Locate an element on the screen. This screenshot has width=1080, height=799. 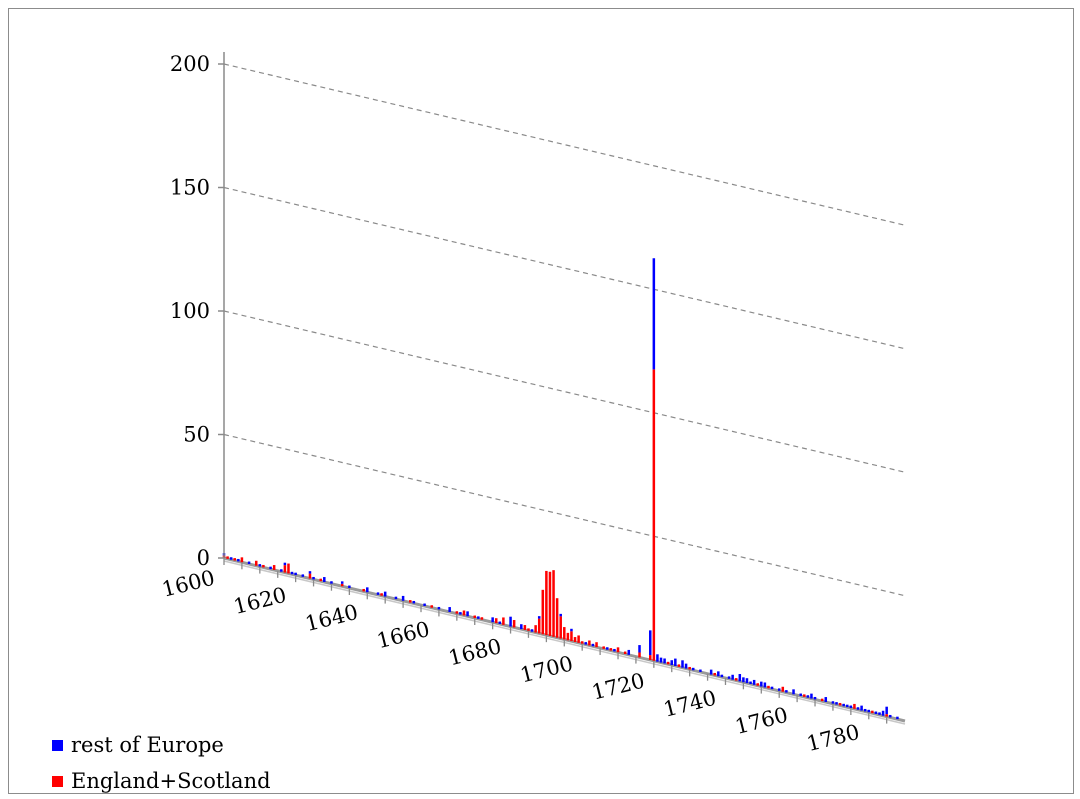
legend-label-rest-of-europe: rest of Europe is located at coordinates (147, 745).